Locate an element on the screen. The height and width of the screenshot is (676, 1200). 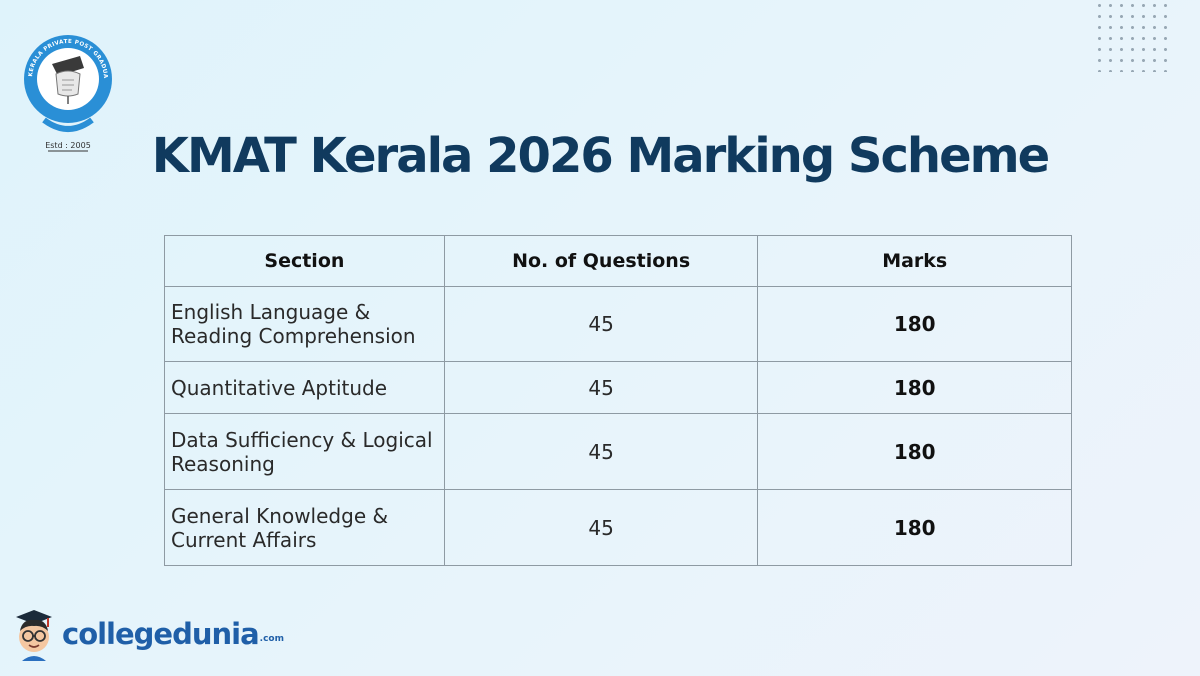
decorative-dot-grid is located at coordinates (1132, 36).